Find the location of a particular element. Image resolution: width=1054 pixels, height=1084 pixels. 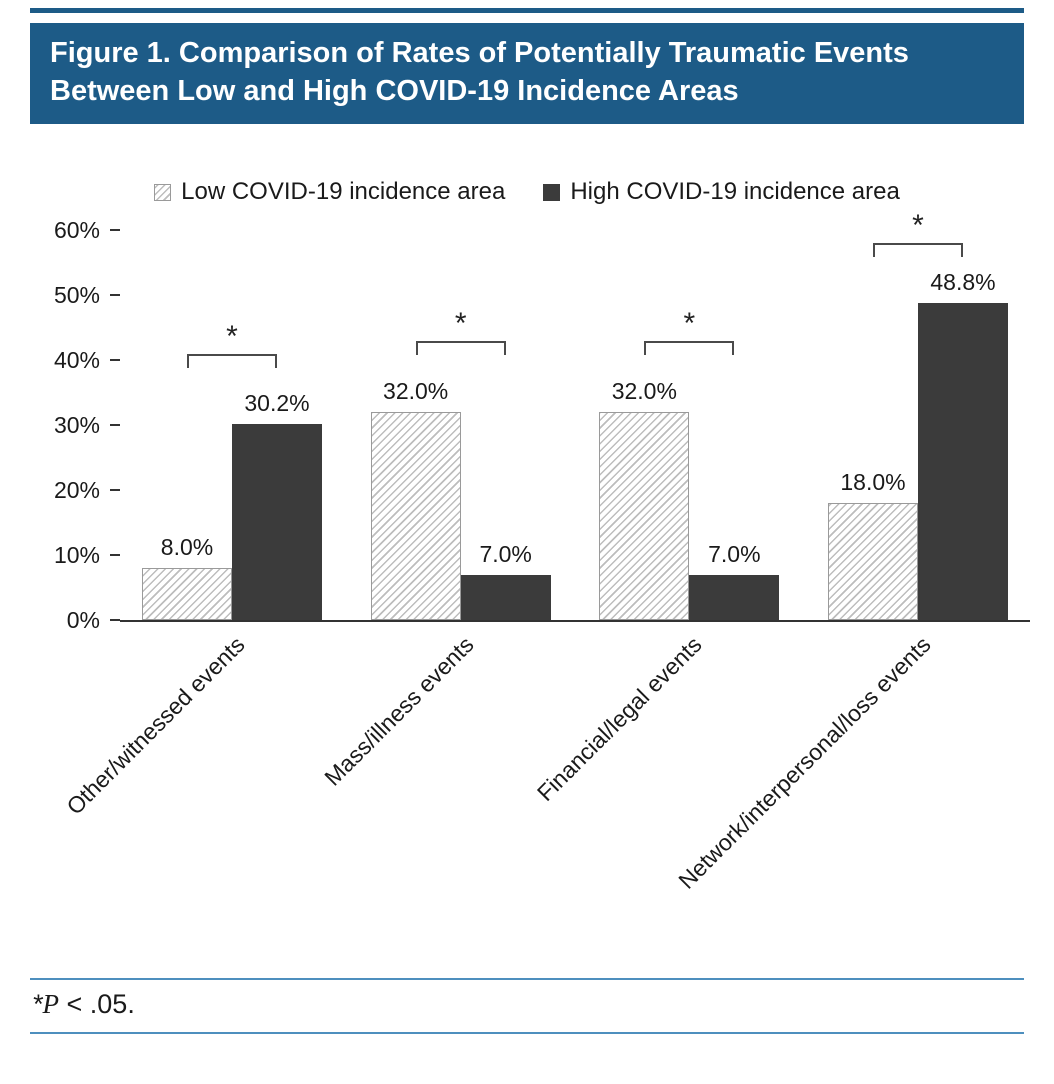

value-label-low: 8.0% is located at coordinates (187, 547).